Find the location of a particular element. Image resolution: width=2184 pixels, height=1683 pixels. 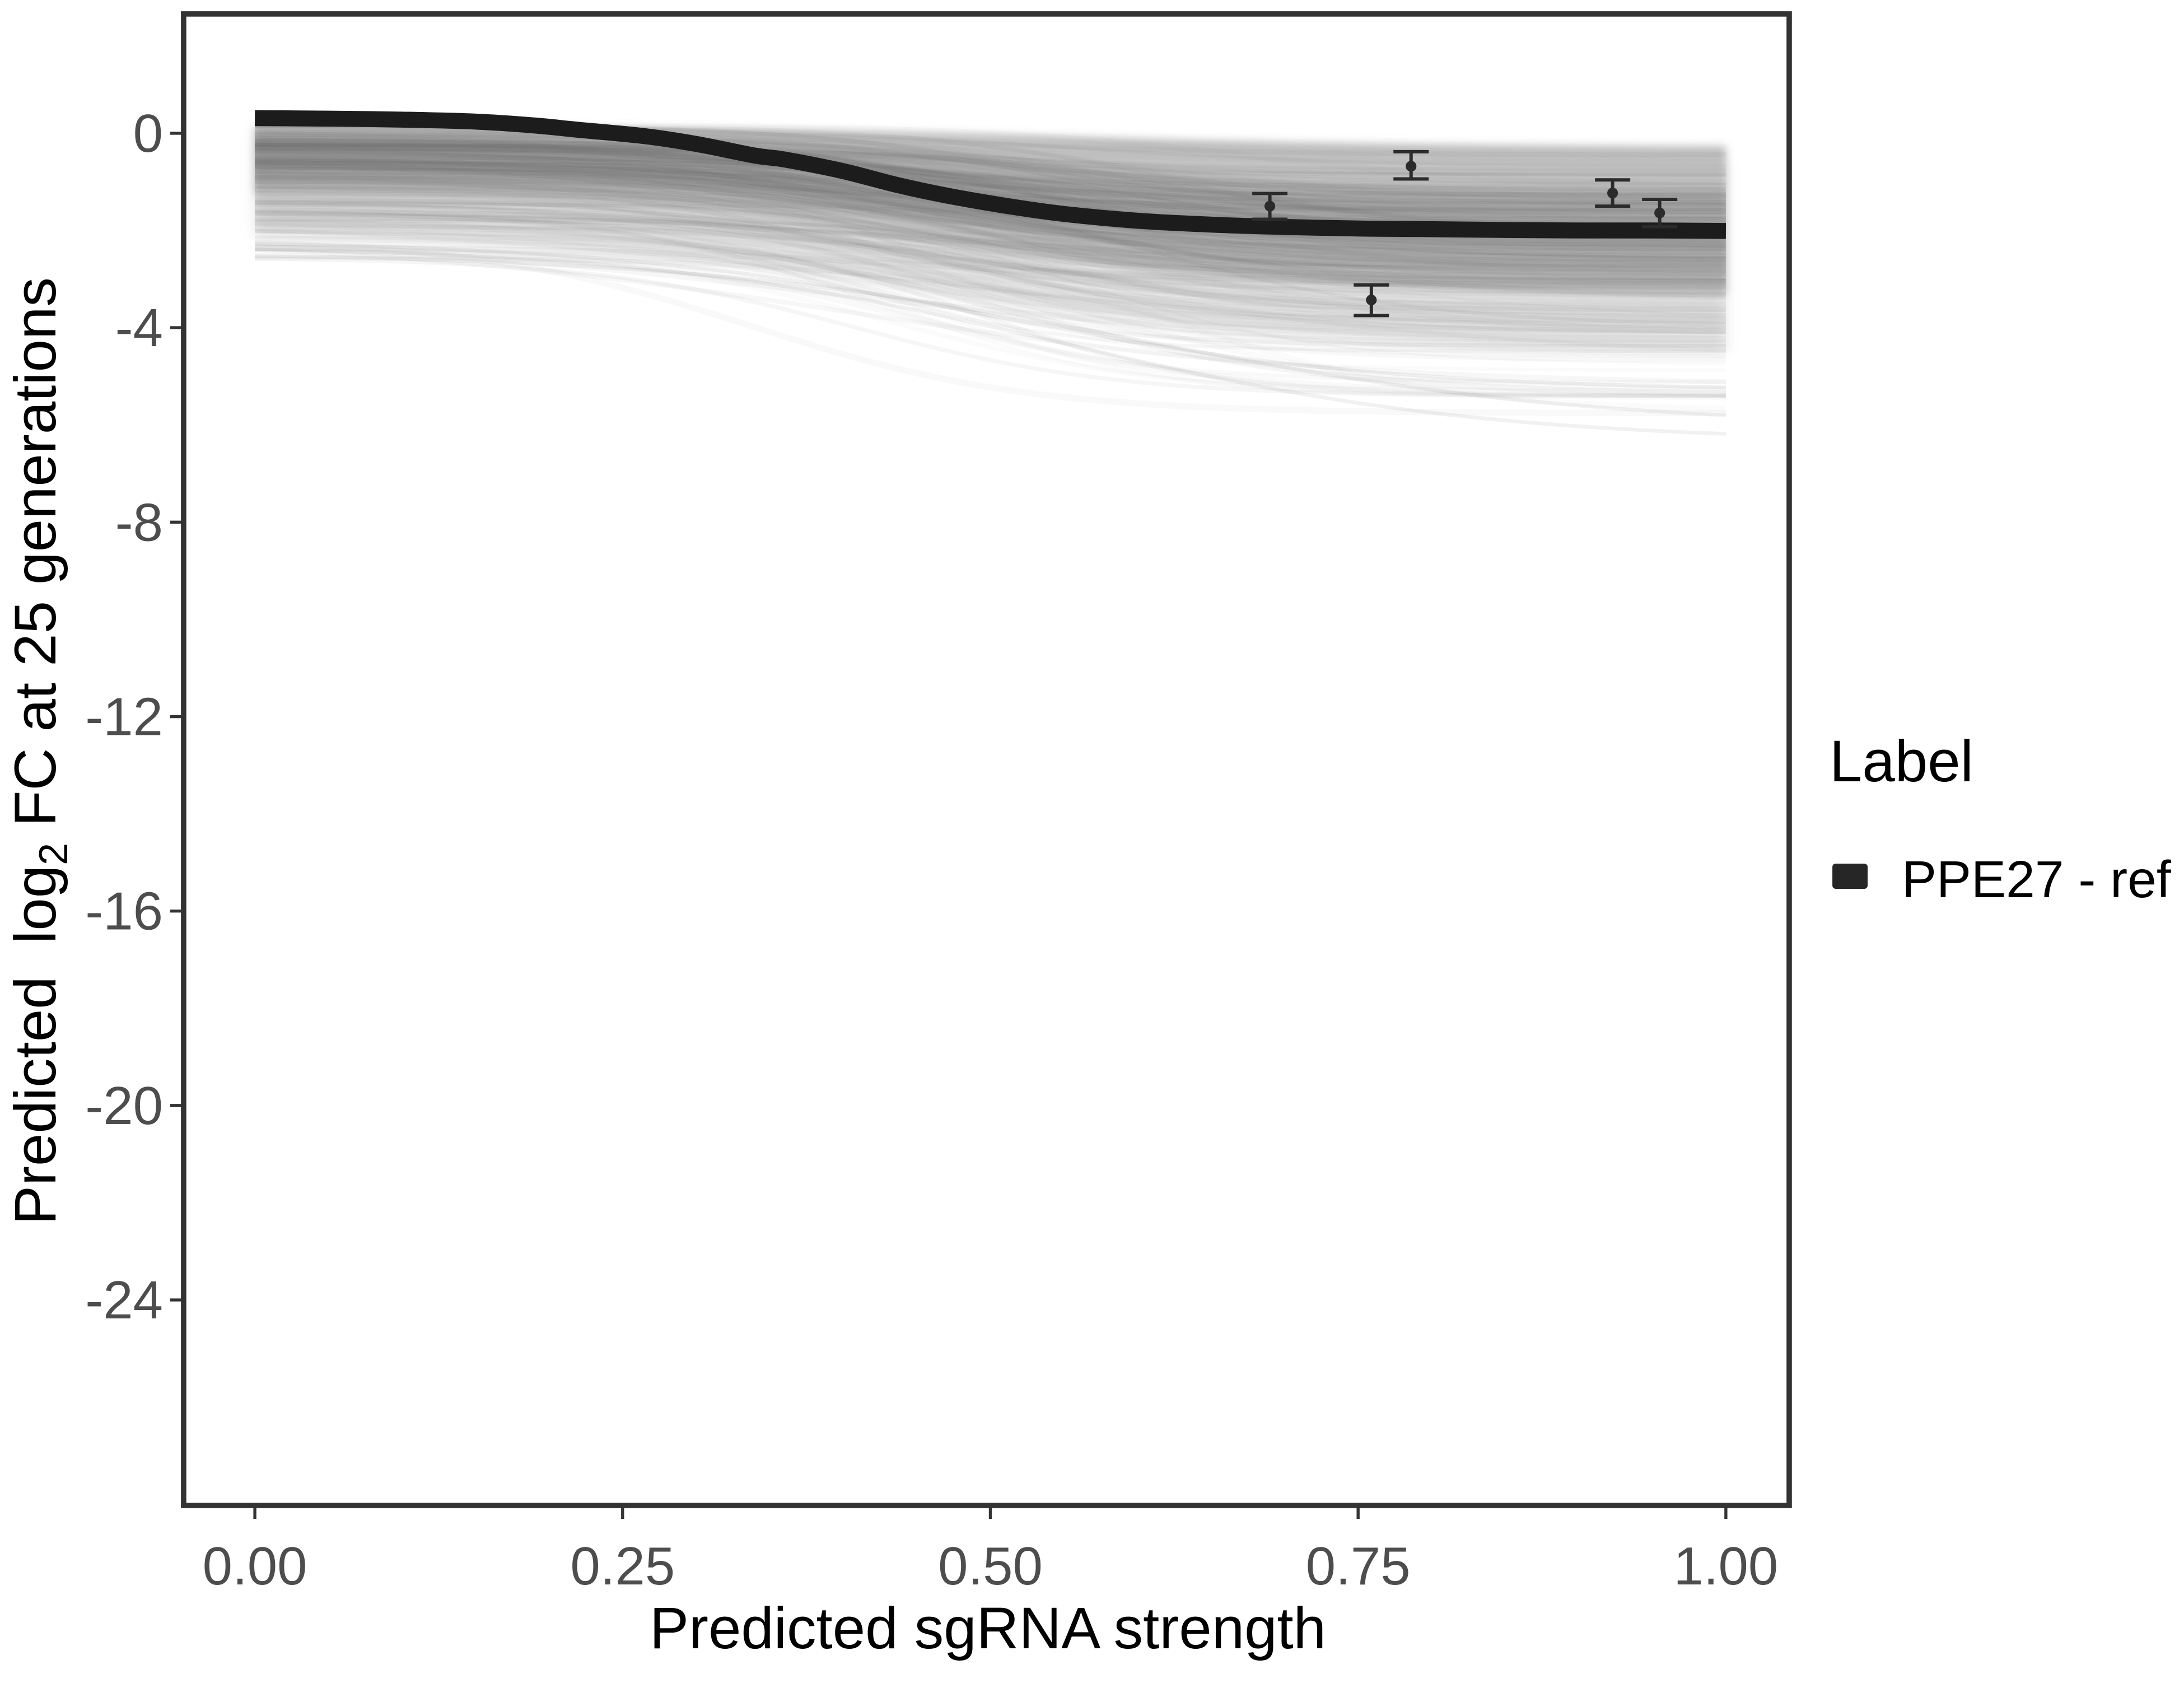

y-axis: 0 -4 -8 -12 -16 -20 -24 is located at coordinates (135, 717).